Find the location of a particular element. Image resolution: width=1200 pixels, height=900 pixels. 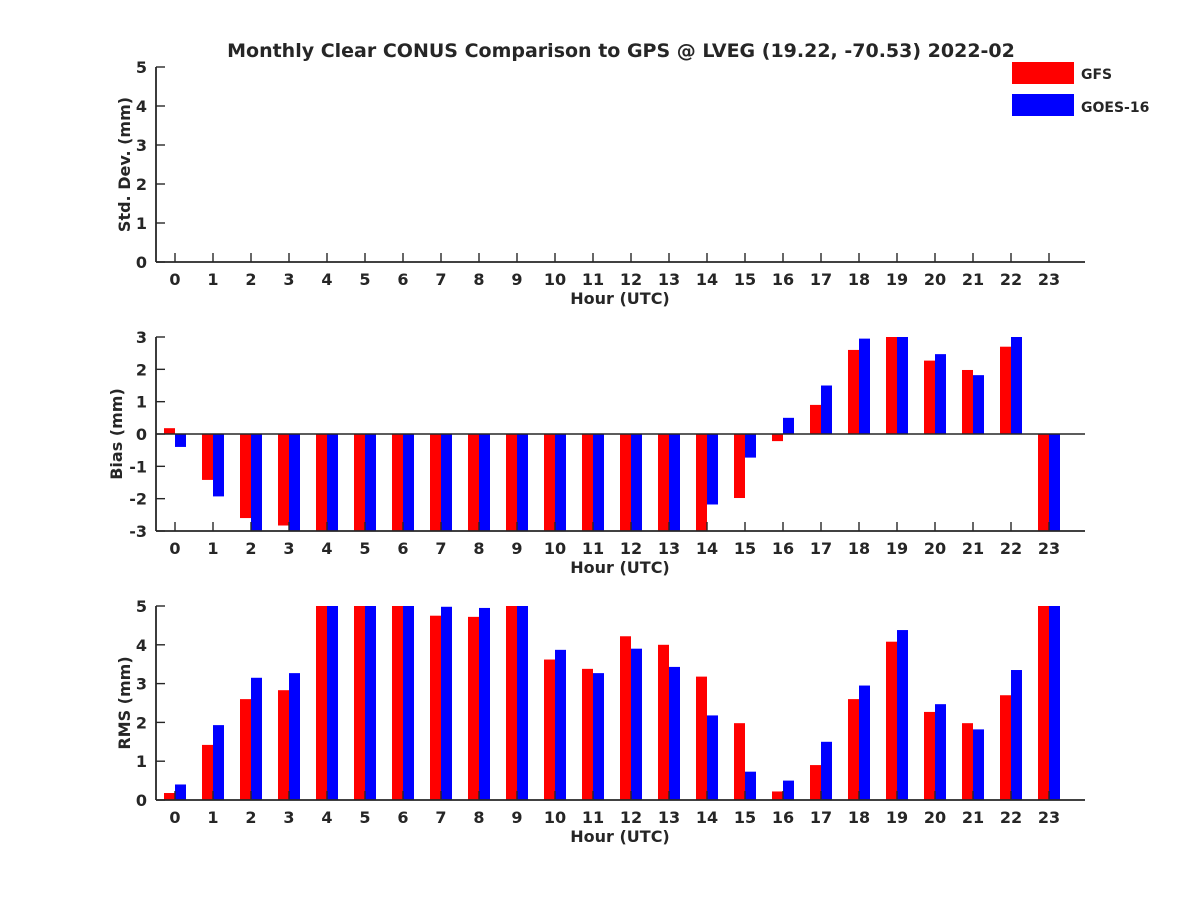

x-tick-label: 14 is located at coordinates (707, 279).